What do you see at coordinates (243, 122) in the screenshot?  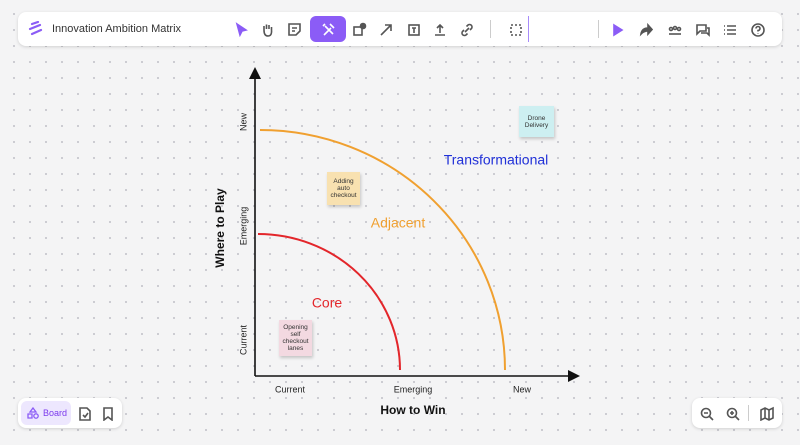 I see `y-tick-label: New` at bounding box center [243, 122].